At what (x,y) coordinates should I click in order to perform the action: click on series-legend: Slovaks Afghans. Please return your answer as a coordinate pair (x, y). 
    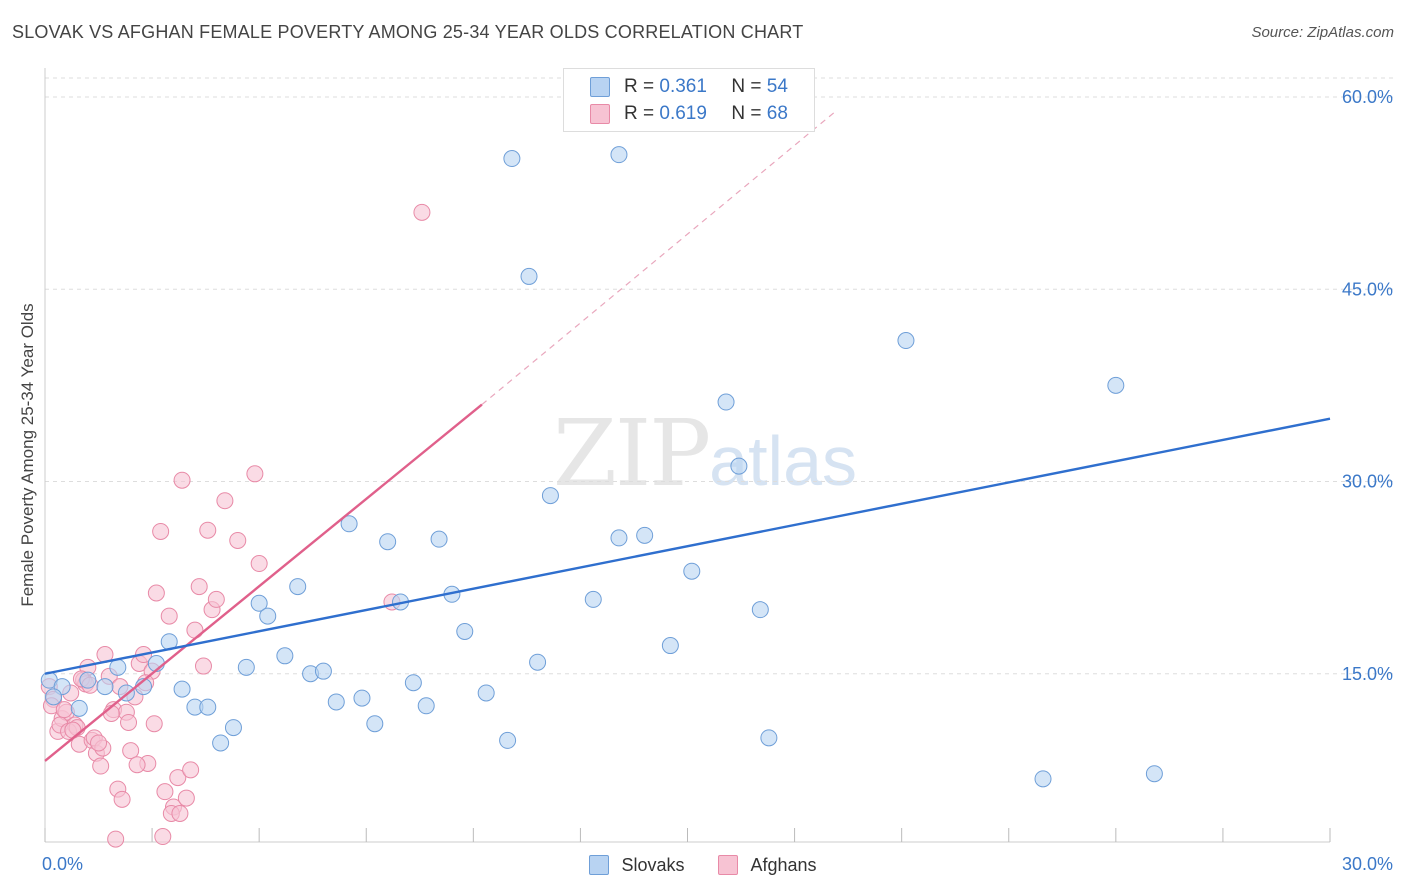
    Looking at the image, I should click on (703, 865).